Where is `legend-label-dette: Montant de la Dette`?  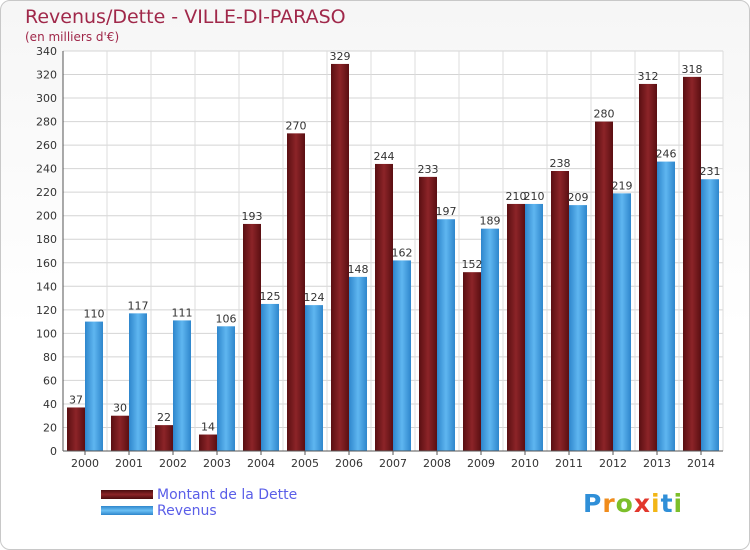 legend-label-dette: Montant de la Dette is located at coordinates (227, 495).